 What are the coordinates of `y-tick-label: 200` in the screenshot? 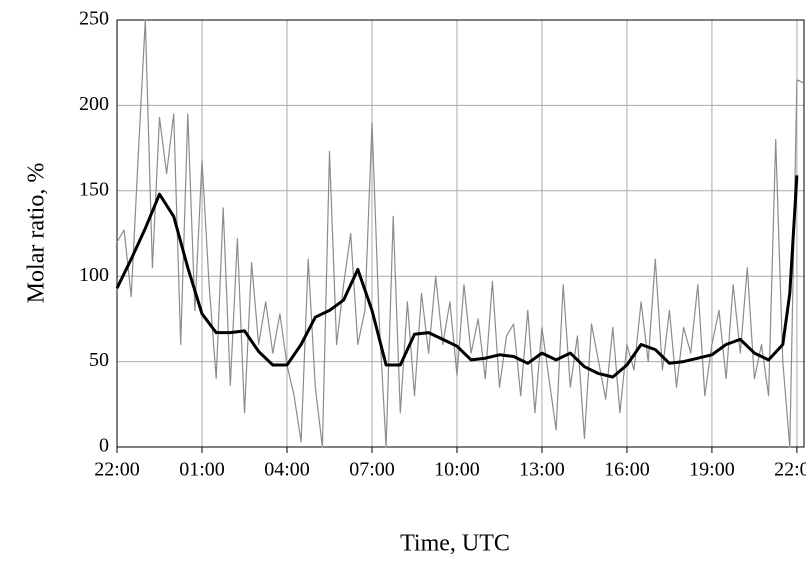 It's located at (94, 104).